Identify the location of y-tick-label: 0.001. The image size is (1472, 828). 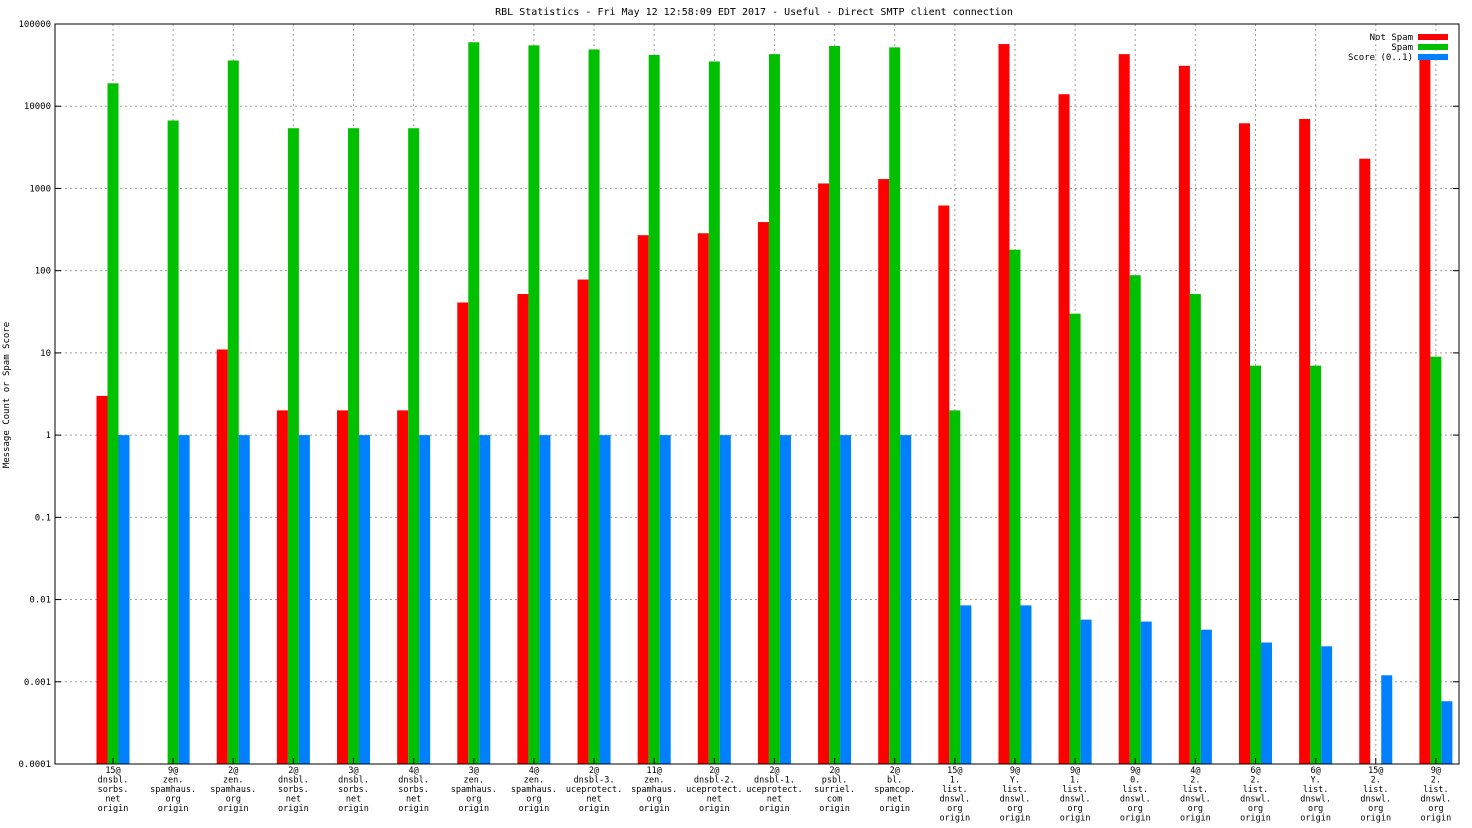
(37, 683).